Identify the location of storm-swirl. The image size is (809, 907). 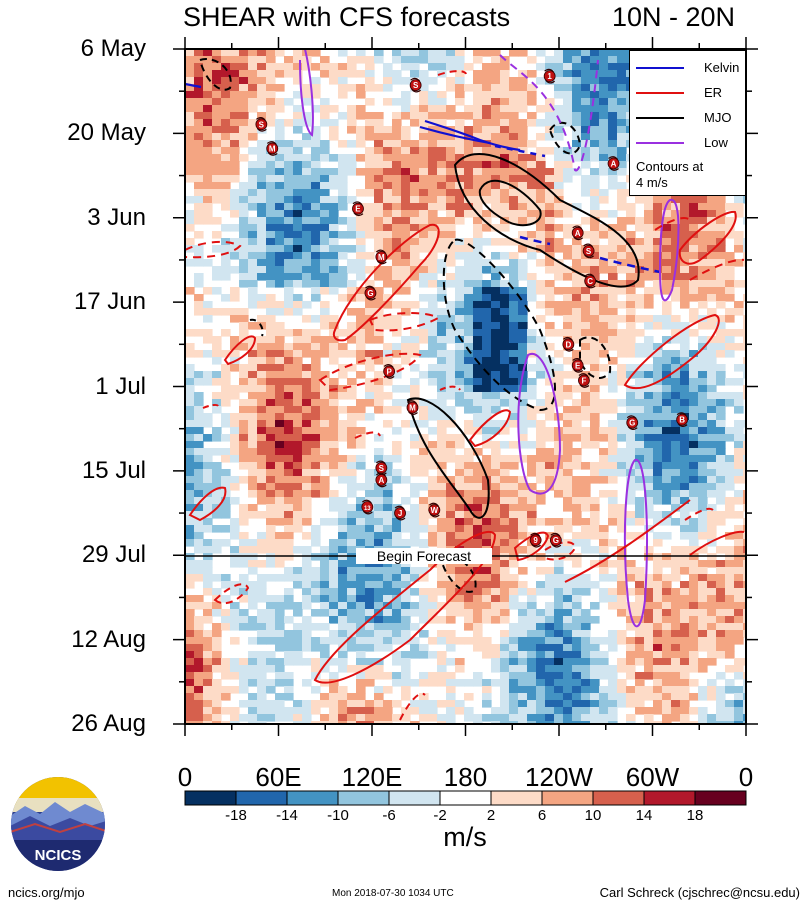
(588, 251).